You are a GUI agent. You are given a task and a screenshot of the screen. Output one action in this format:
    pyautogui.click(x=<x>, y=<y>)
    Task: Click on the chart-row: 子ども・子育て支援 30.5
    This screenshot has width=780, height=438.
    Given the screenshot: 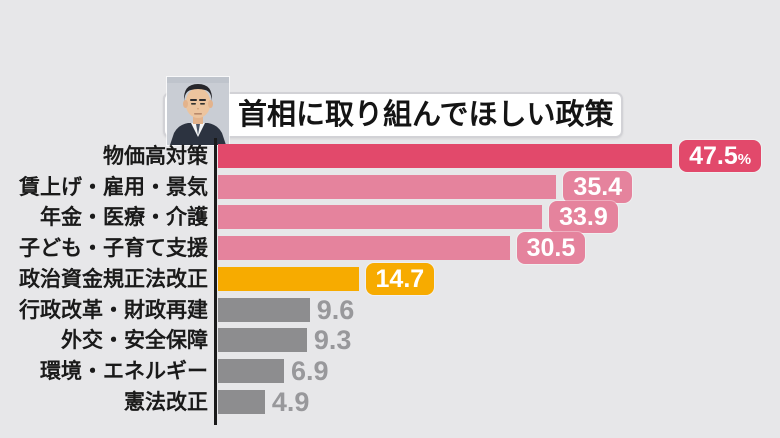 What is the action you would take?
    pyautogui.click(x=390, y=248)
    